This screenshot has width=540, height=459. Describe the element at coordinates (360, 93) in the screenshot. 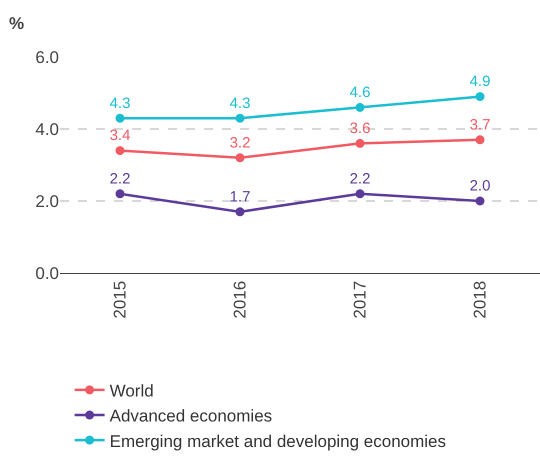

I see `data-label: 4.6` at that location.